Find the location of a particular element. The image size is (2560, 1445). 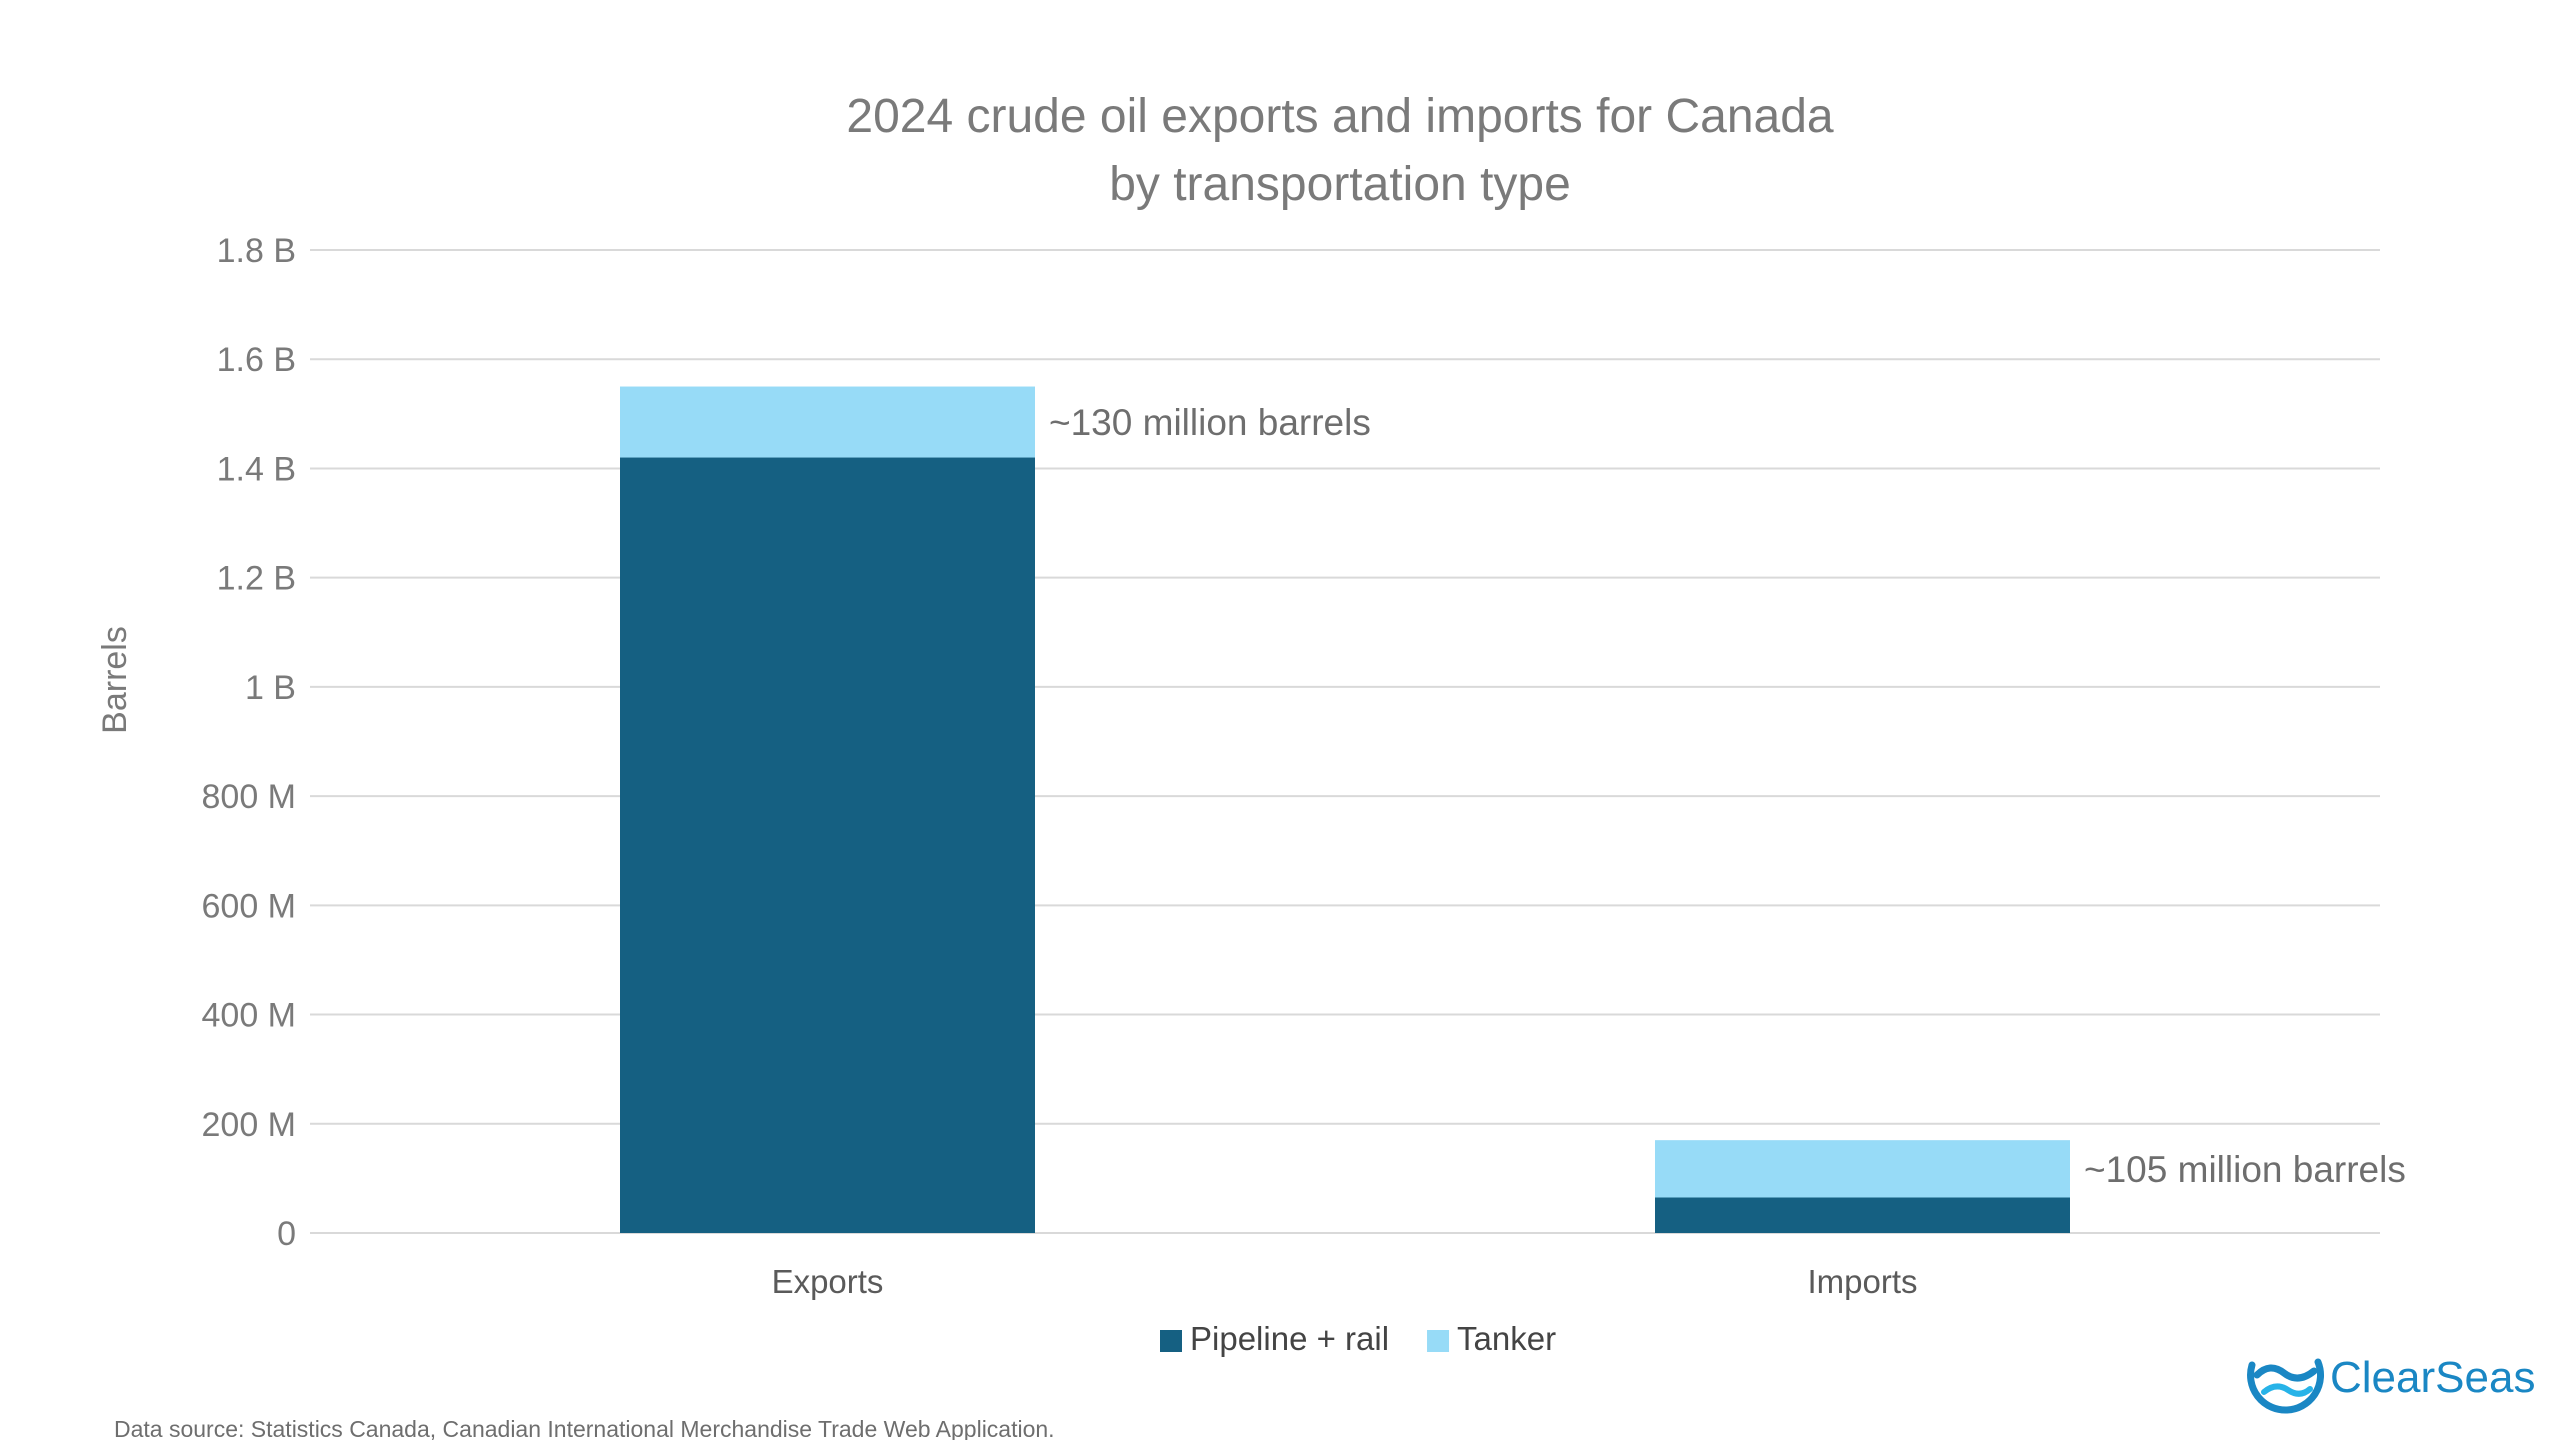

chart-title-line-2: by transportation type is located at coordinates (1340, 184).